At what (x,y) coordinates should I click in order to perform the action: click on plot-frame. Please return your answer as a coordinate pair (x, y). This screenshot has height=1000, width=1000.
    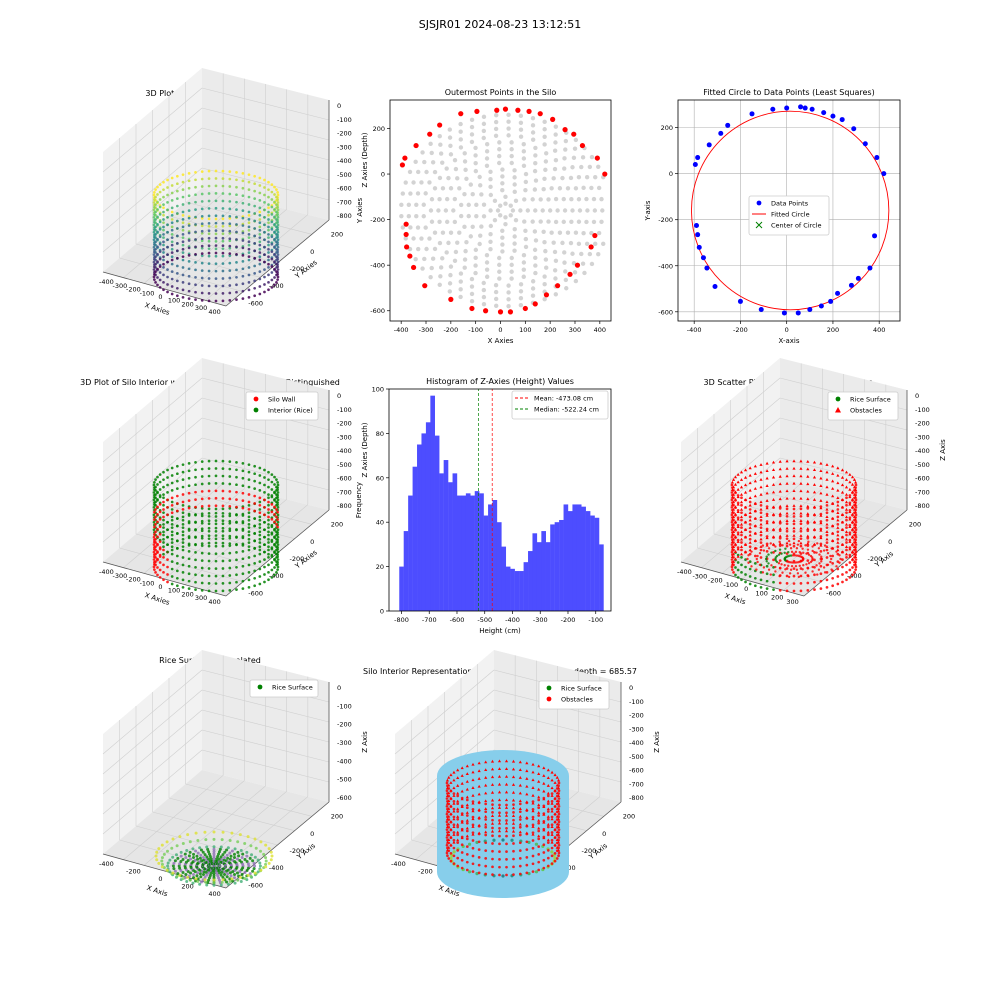
    Looking at the image, I should click on (500, 210).